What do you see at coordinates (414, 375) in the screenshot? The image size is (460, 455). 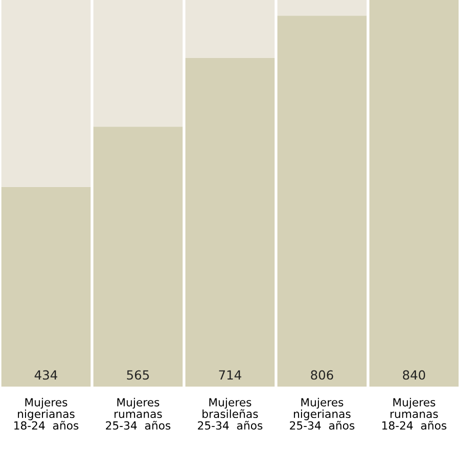 I see `data-label: 840` at bounding box center [414, 375].